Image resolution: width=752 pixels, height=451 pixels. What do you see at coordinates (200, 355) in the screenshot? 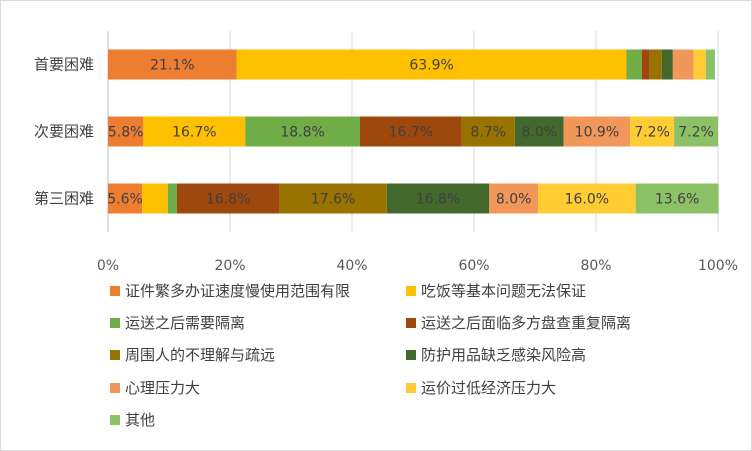
I see `legend-label: 周围人的不理解与疏远` at bounding box center [200, 355].